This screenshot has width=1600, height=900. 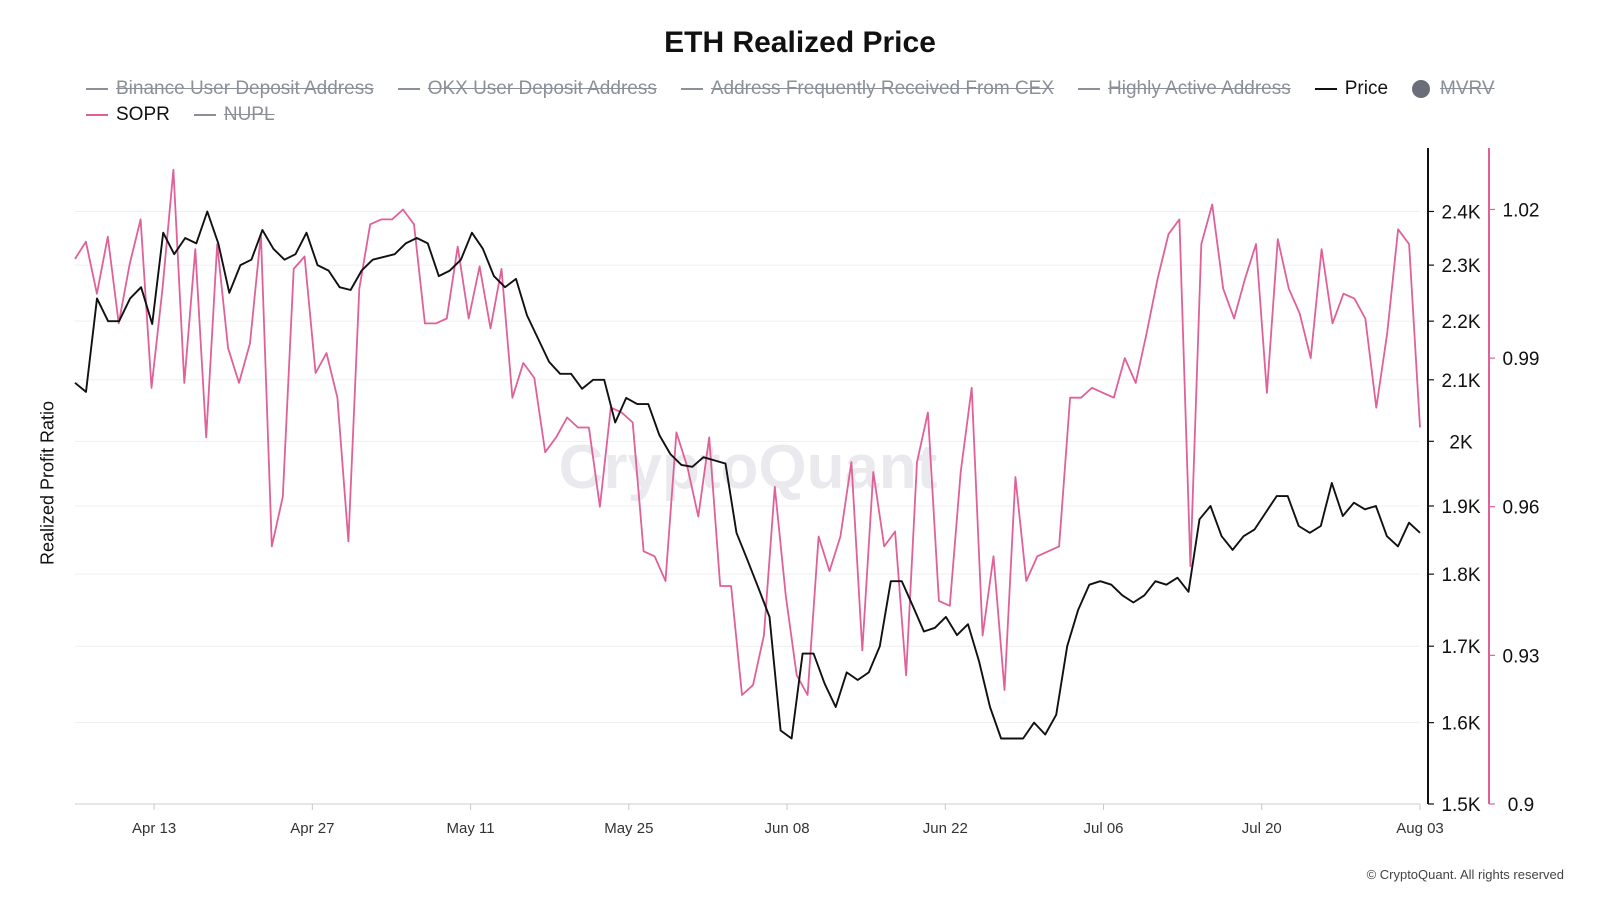 I want to click on price-tick-label: 1.5K, so click(x=1460, y=805).